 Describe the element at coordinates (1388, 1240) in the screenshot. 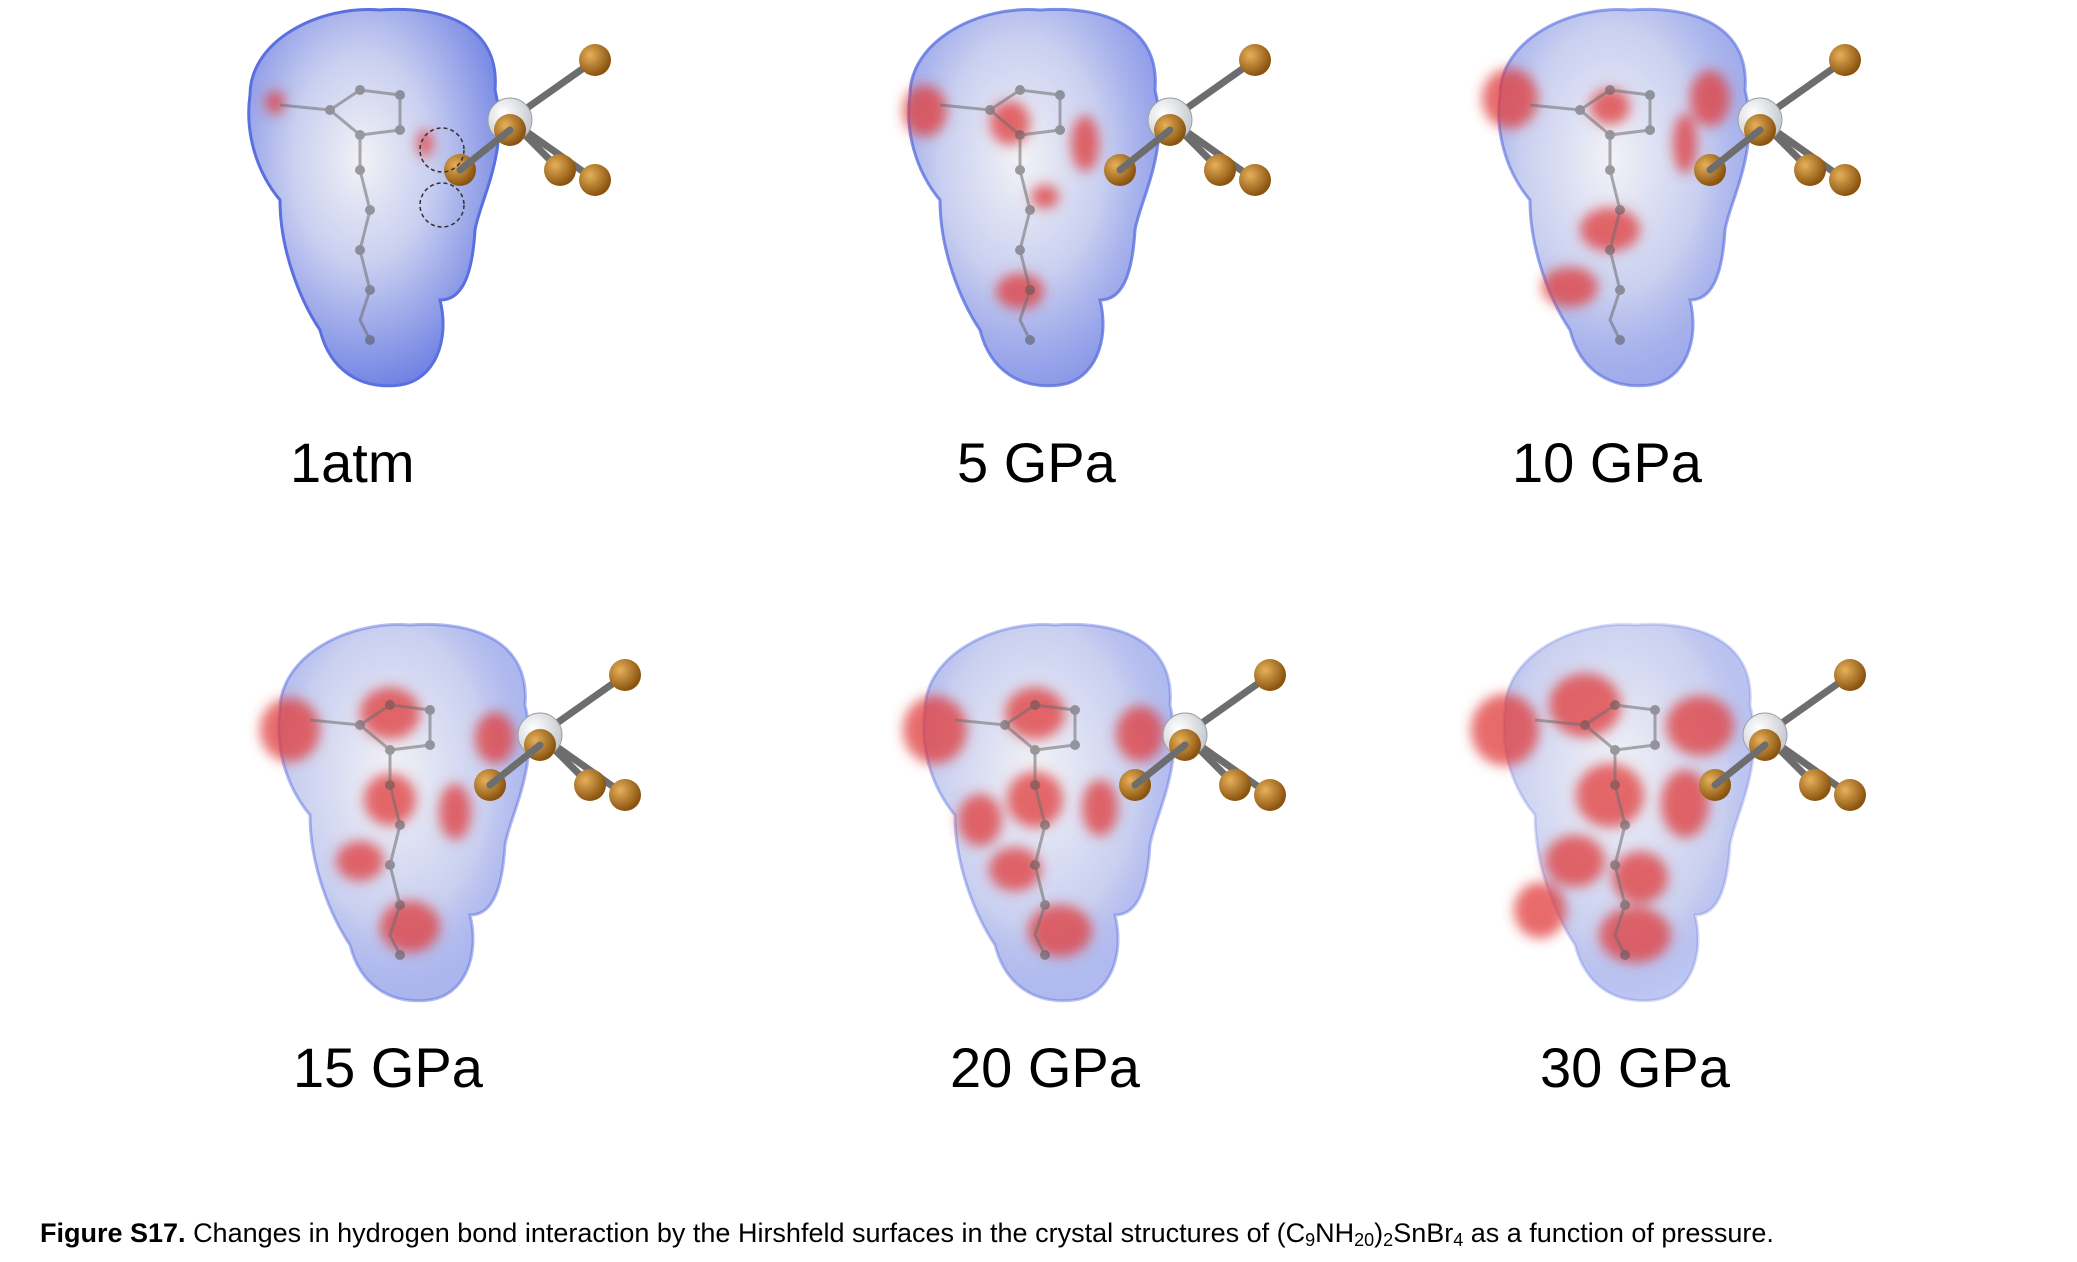

I see `caption-subscript: 2` at that location.